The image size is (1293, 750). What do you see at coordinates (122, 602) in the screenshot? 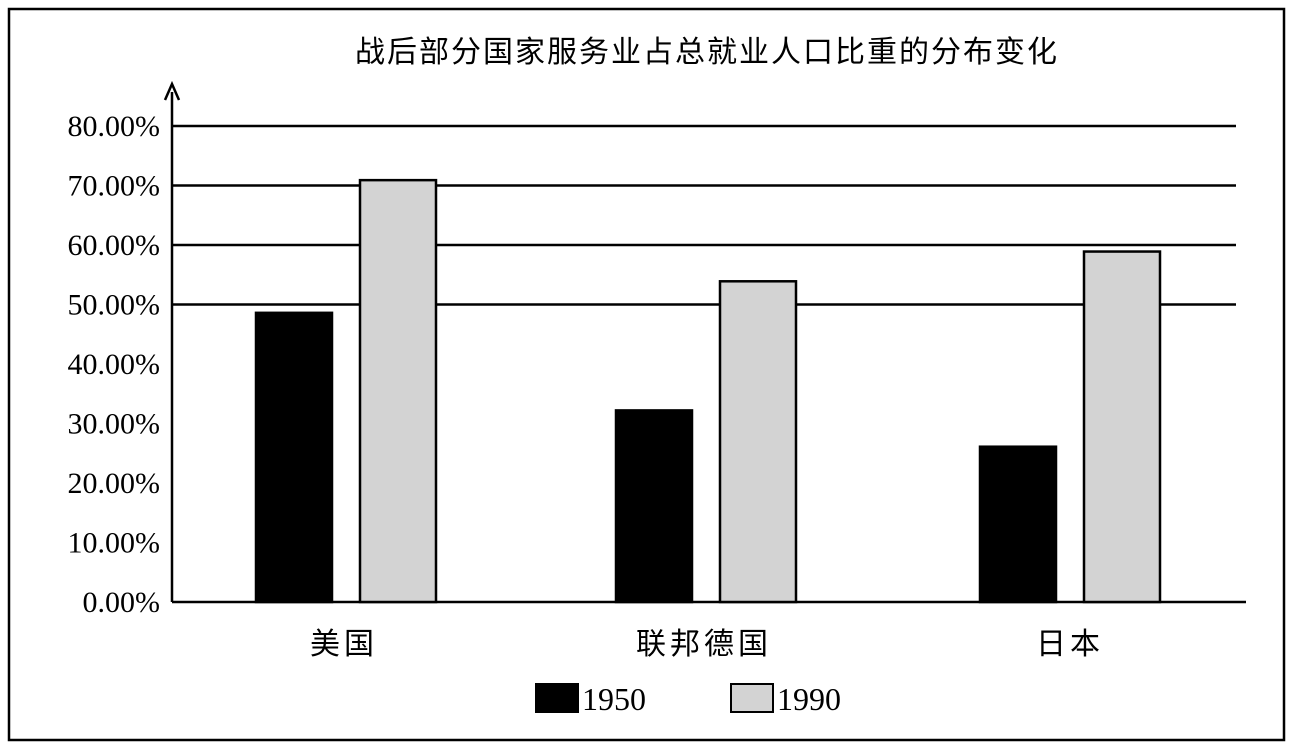
I see `y-tick-label: 0.00%` at bounding box center [122, 602].